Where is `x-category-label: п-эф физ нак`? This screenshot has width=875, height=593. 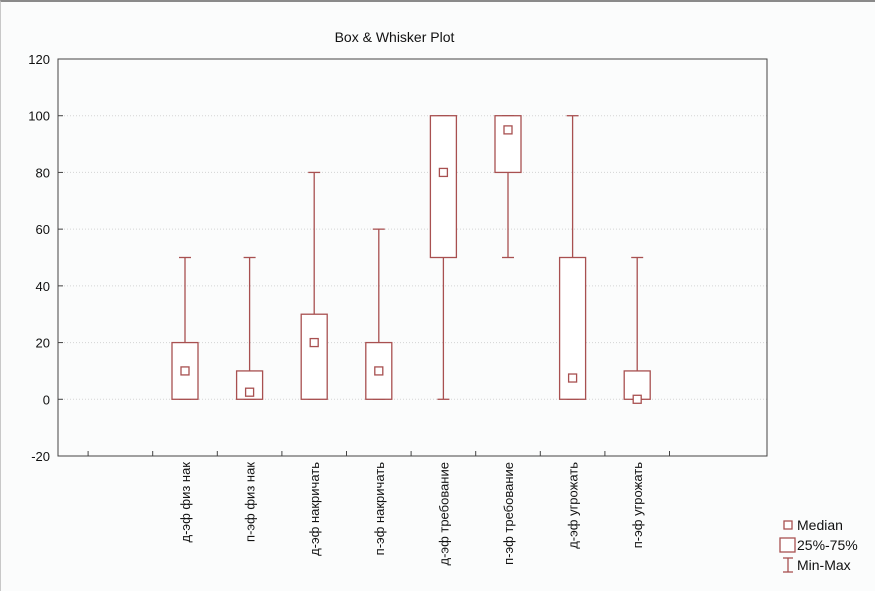
x-category-label: п-эф физ нак is located at coordinates (250, 502).